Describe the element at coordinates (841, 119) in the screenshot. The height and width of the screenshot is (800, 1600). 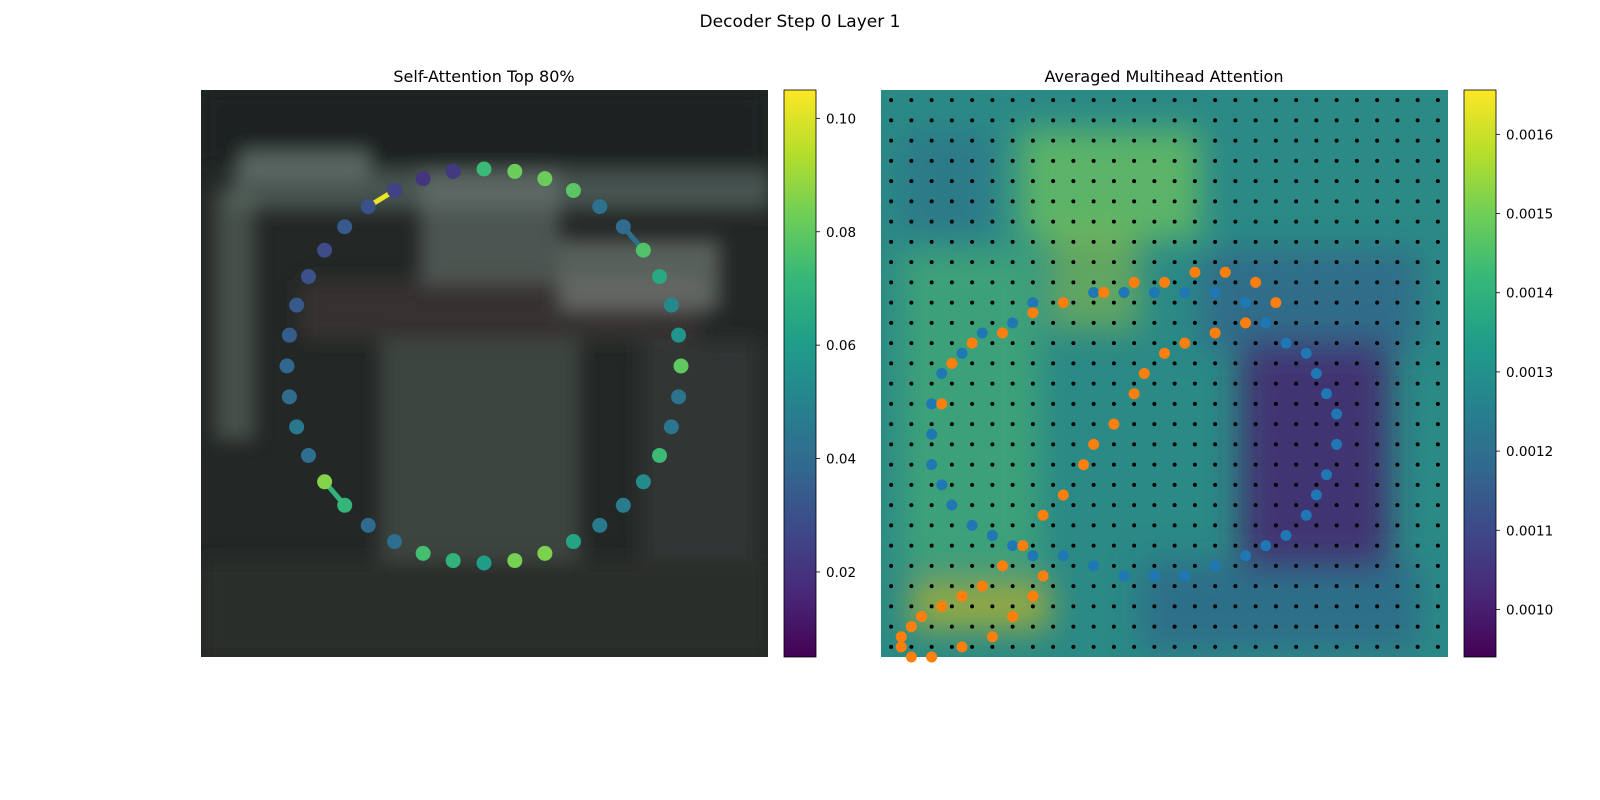
I see `left-colorbar-tick-label: 0.10` at that location.